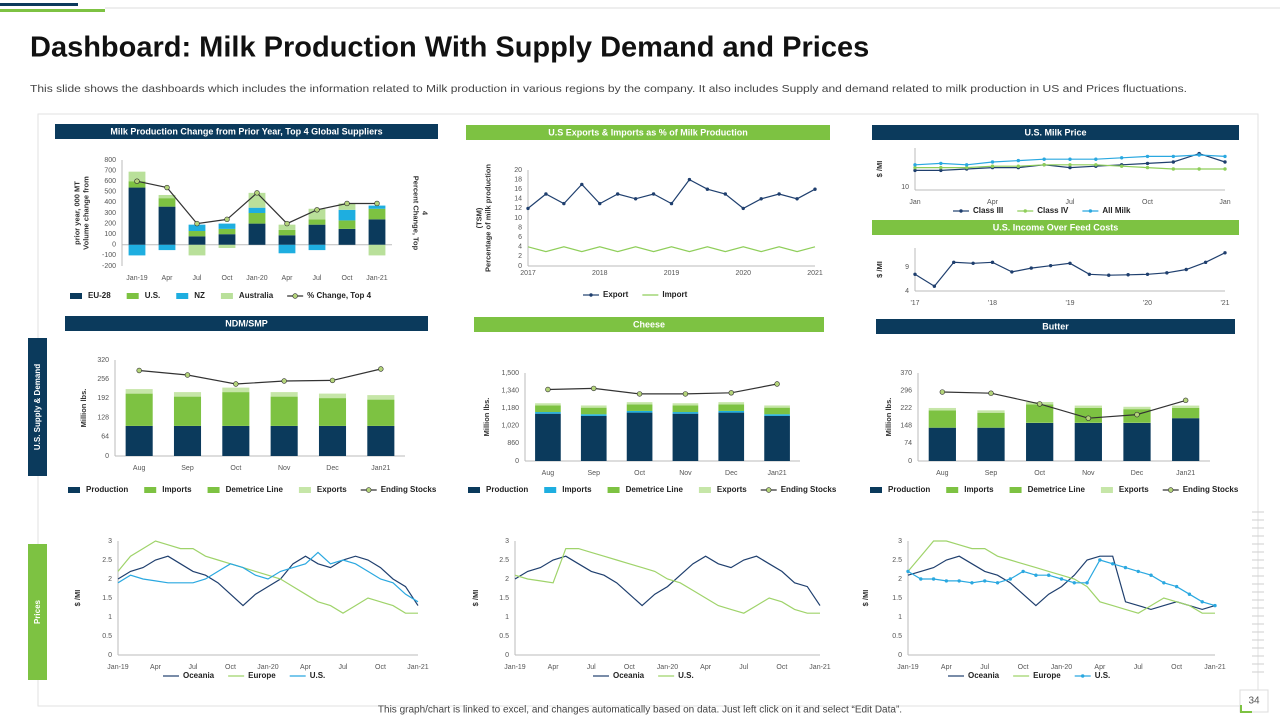 This screenshot has width=1280, height=720. I want to click on chart-header, so click(649, 324).